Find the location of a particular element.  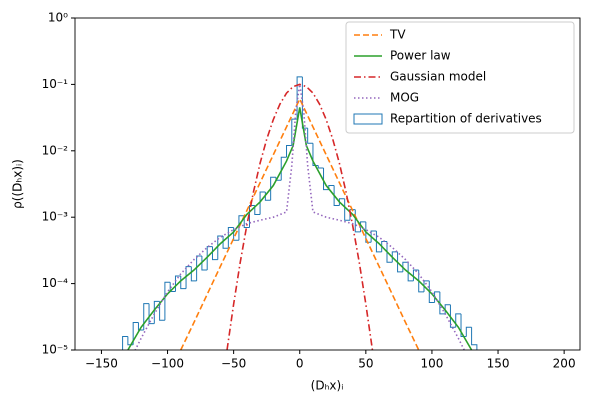

x-tick-label: 50 is located at coordinates (365, 364).